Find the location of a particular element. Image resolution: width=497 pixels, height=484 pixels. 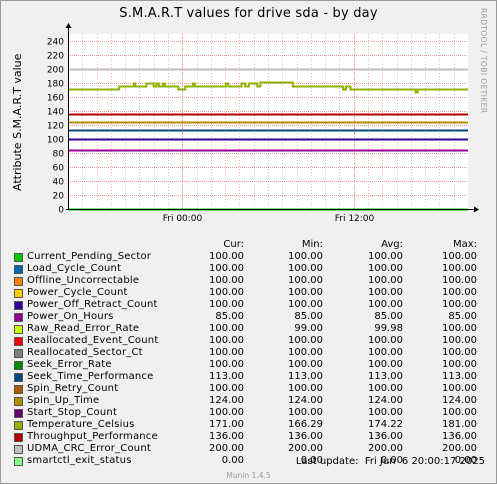

legend-cur: 200.00 is located at coordinates (226, 448).